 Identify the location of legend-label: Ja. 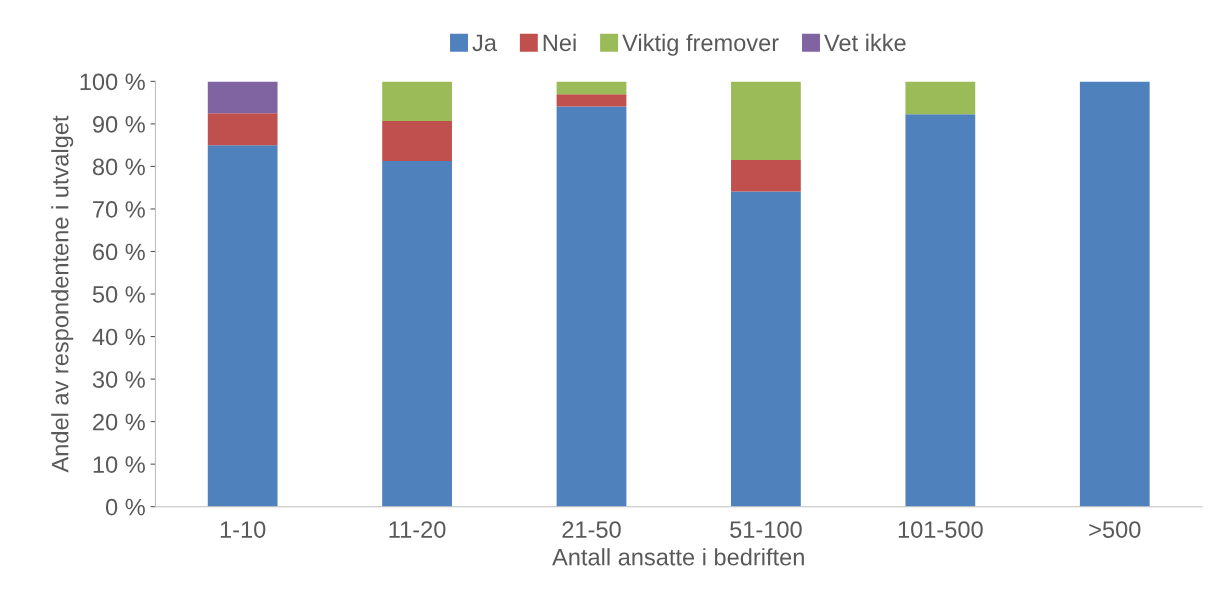
(484, 43).